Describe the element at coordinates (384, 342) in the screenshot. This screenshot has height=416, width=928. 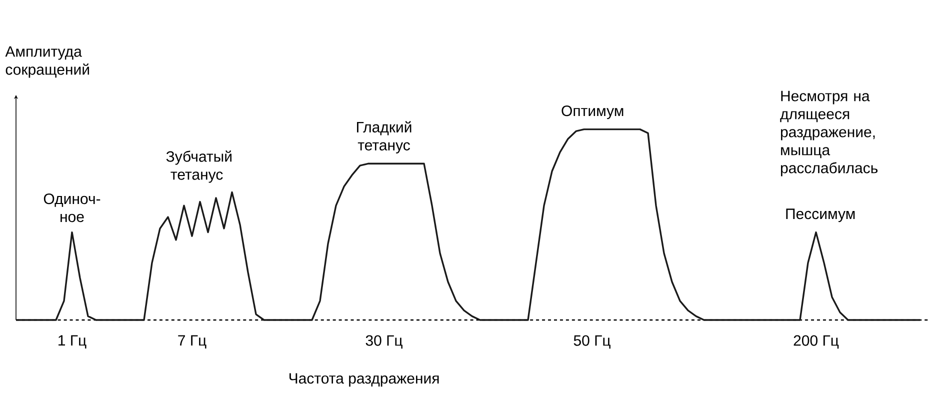
I see `x-tick-label: 30 Гц` at that location.